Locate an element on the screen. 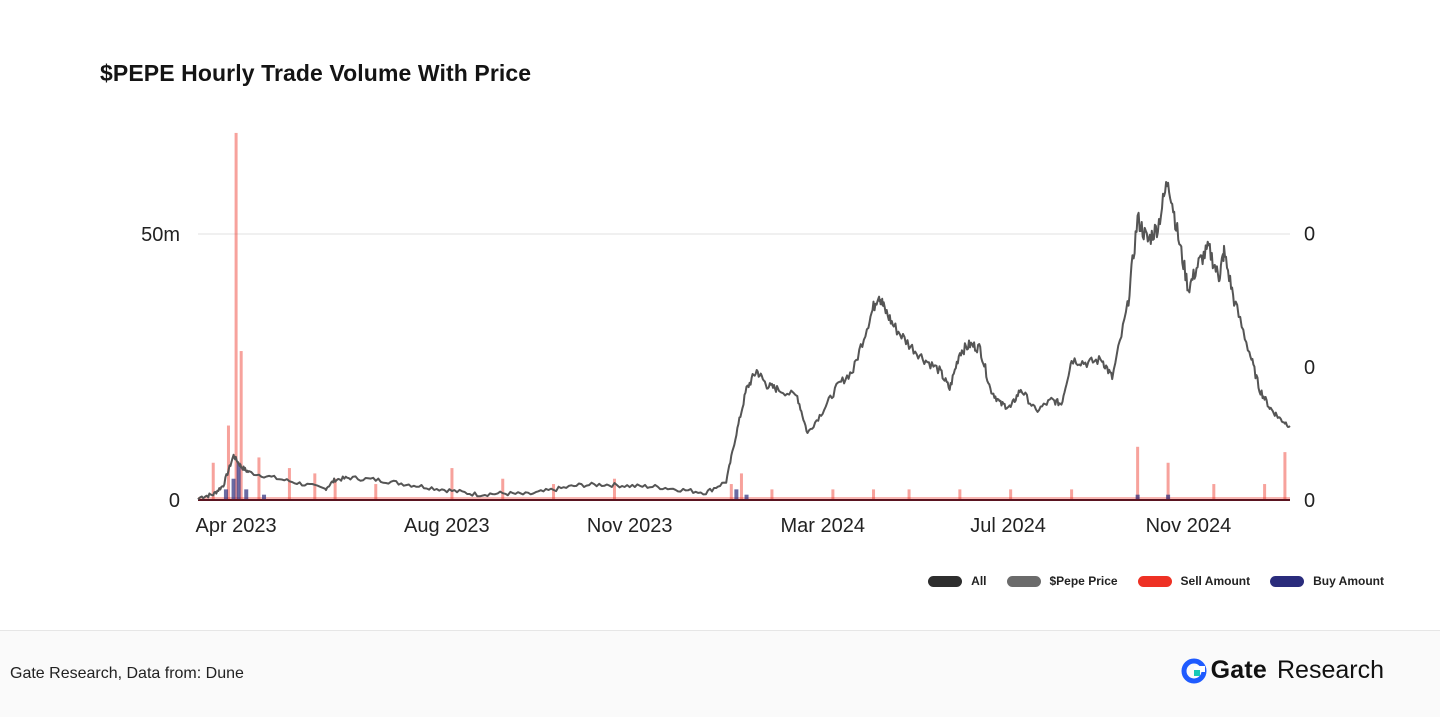 The height and width of the screenshot is (717, 1440). gate-logo-icon is located at coordinates (1194, 670).